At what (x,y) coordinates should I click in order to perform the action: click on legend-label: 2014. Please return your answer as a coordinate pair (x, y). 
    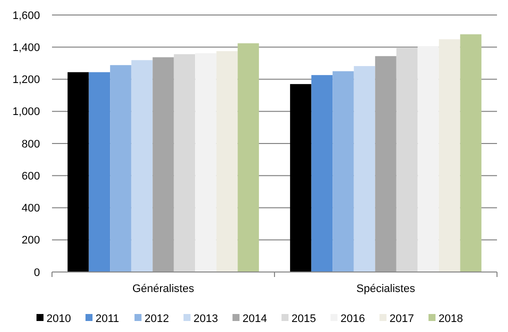
    Looking at the image, I should click on (254, 318).